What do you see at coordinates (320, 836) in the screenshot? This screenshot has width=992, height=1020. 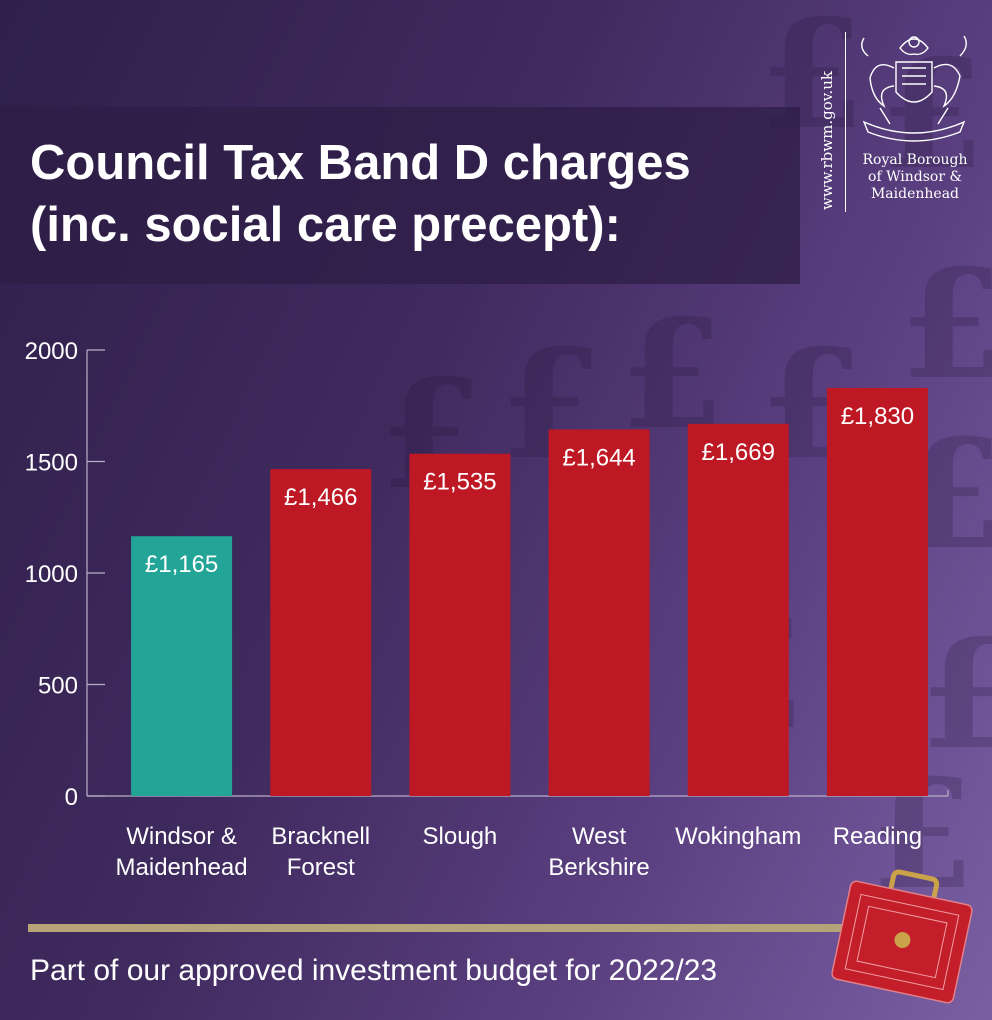 I see `category-label: Bracknell` at bounding box center [320, 836].